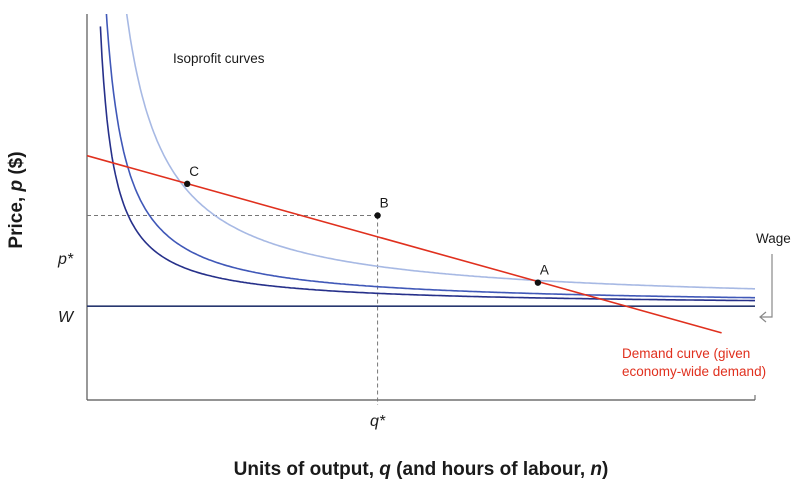 This screenshot has height=500, width=810. I want to click on point-b, so click(377, 215).